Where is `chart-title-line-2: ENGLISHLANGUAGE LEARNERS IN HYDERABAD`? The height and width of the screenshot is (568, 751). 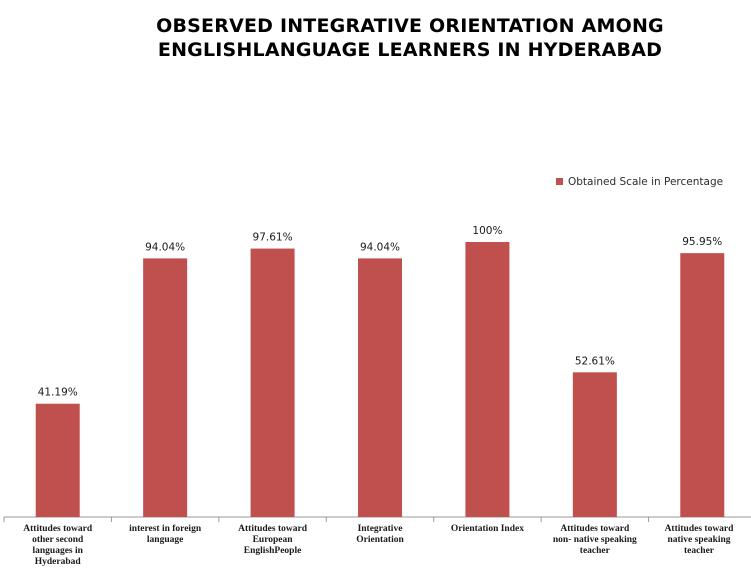
chart-title-line-2: ENGLISHLANGUAGE LEARNERS IN HYDERABAD is located at coordinates (410, 50).